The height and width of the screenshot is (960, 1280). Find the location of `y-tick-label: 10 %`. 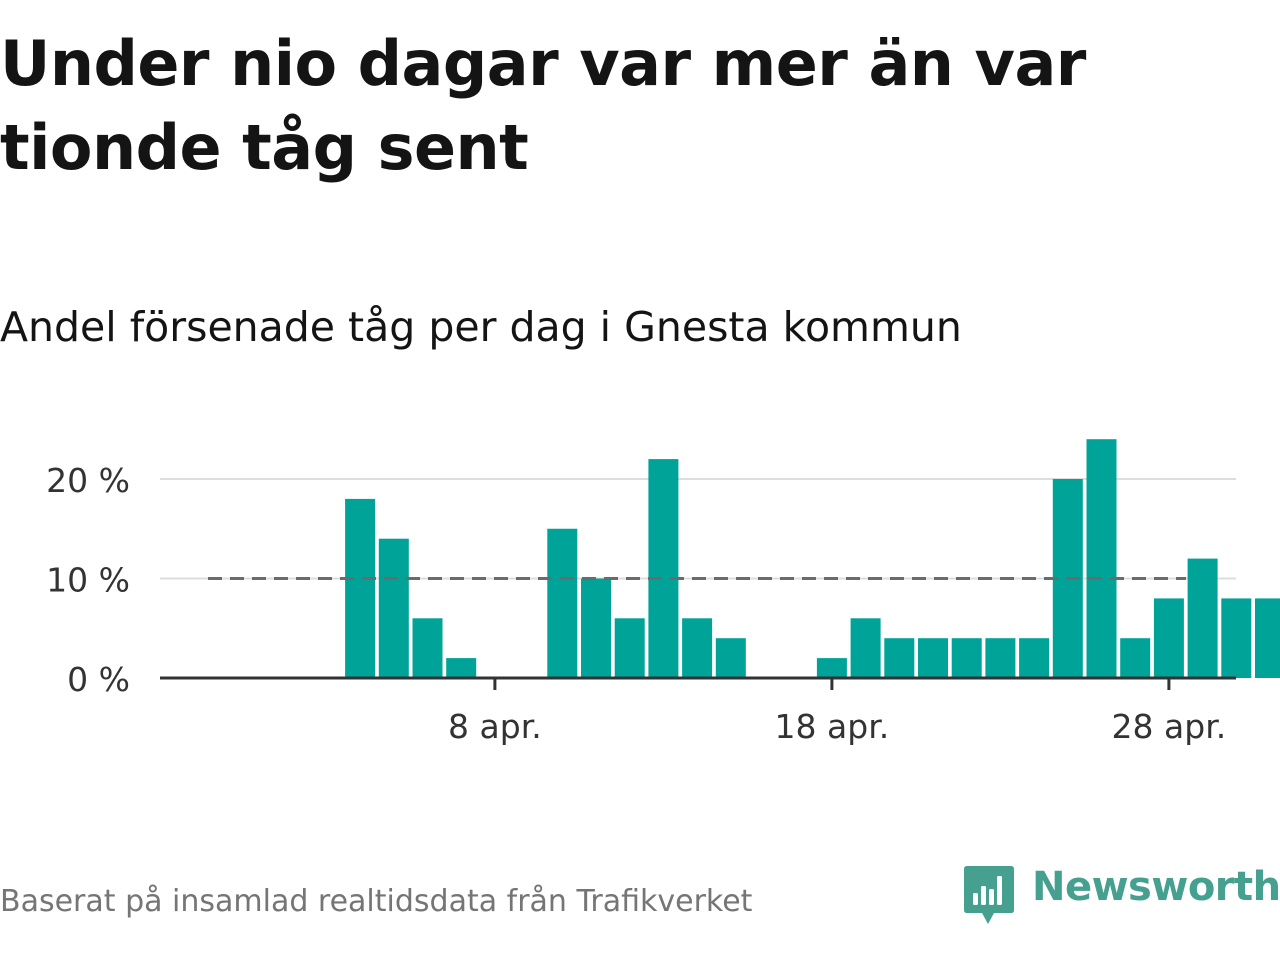

y-tick-label: 10 % is located at coordinates (88, 580).